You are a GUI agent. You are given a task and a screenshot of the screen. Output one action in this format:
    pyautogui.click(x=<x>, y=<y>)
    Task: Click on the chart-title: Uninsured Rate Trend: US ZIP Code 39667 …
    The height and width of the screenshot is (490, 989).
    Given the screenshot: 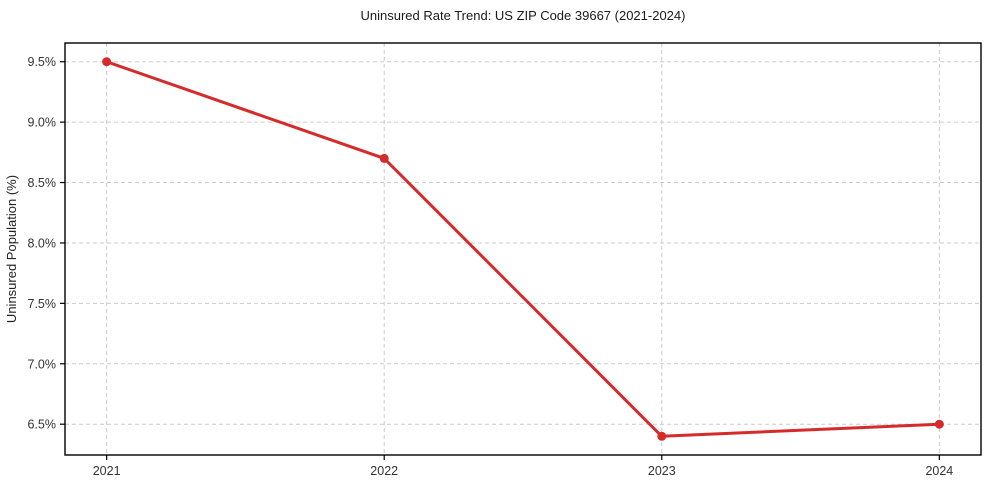 What is the action you would take?
    pyautogui.click(x=523, y=15)
    